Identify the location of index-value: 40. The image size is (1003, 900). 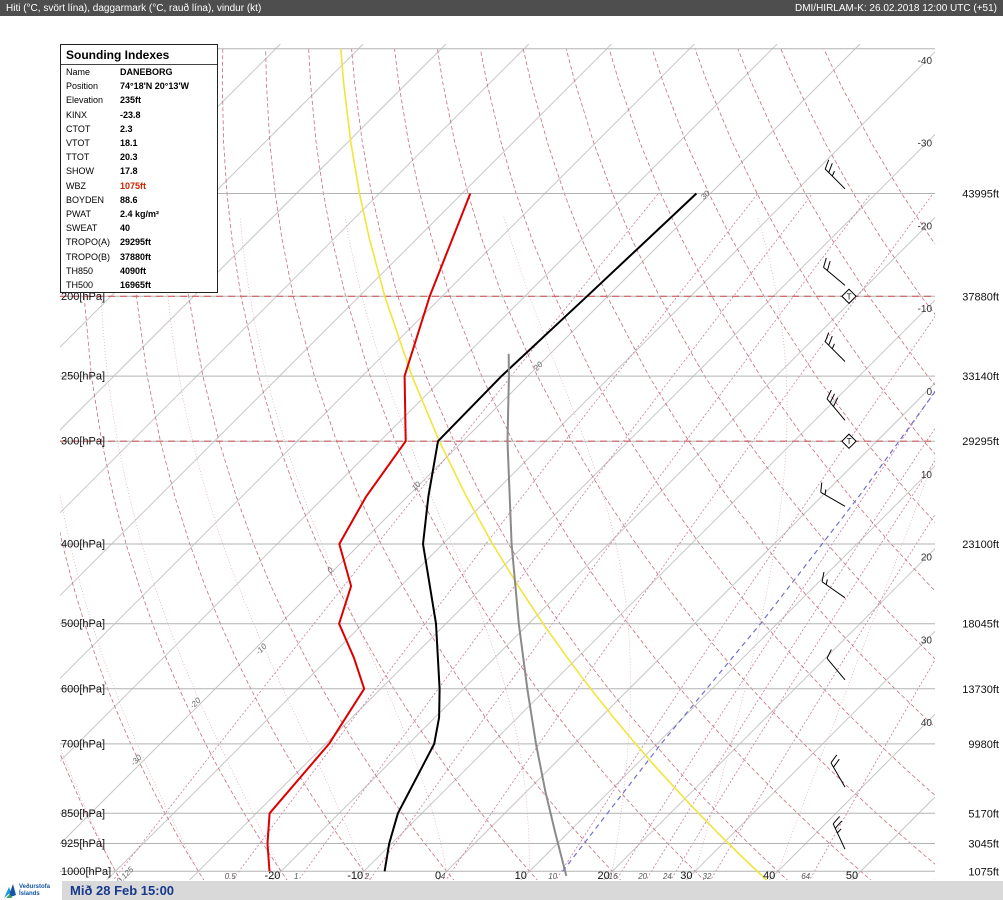
(125, 228).